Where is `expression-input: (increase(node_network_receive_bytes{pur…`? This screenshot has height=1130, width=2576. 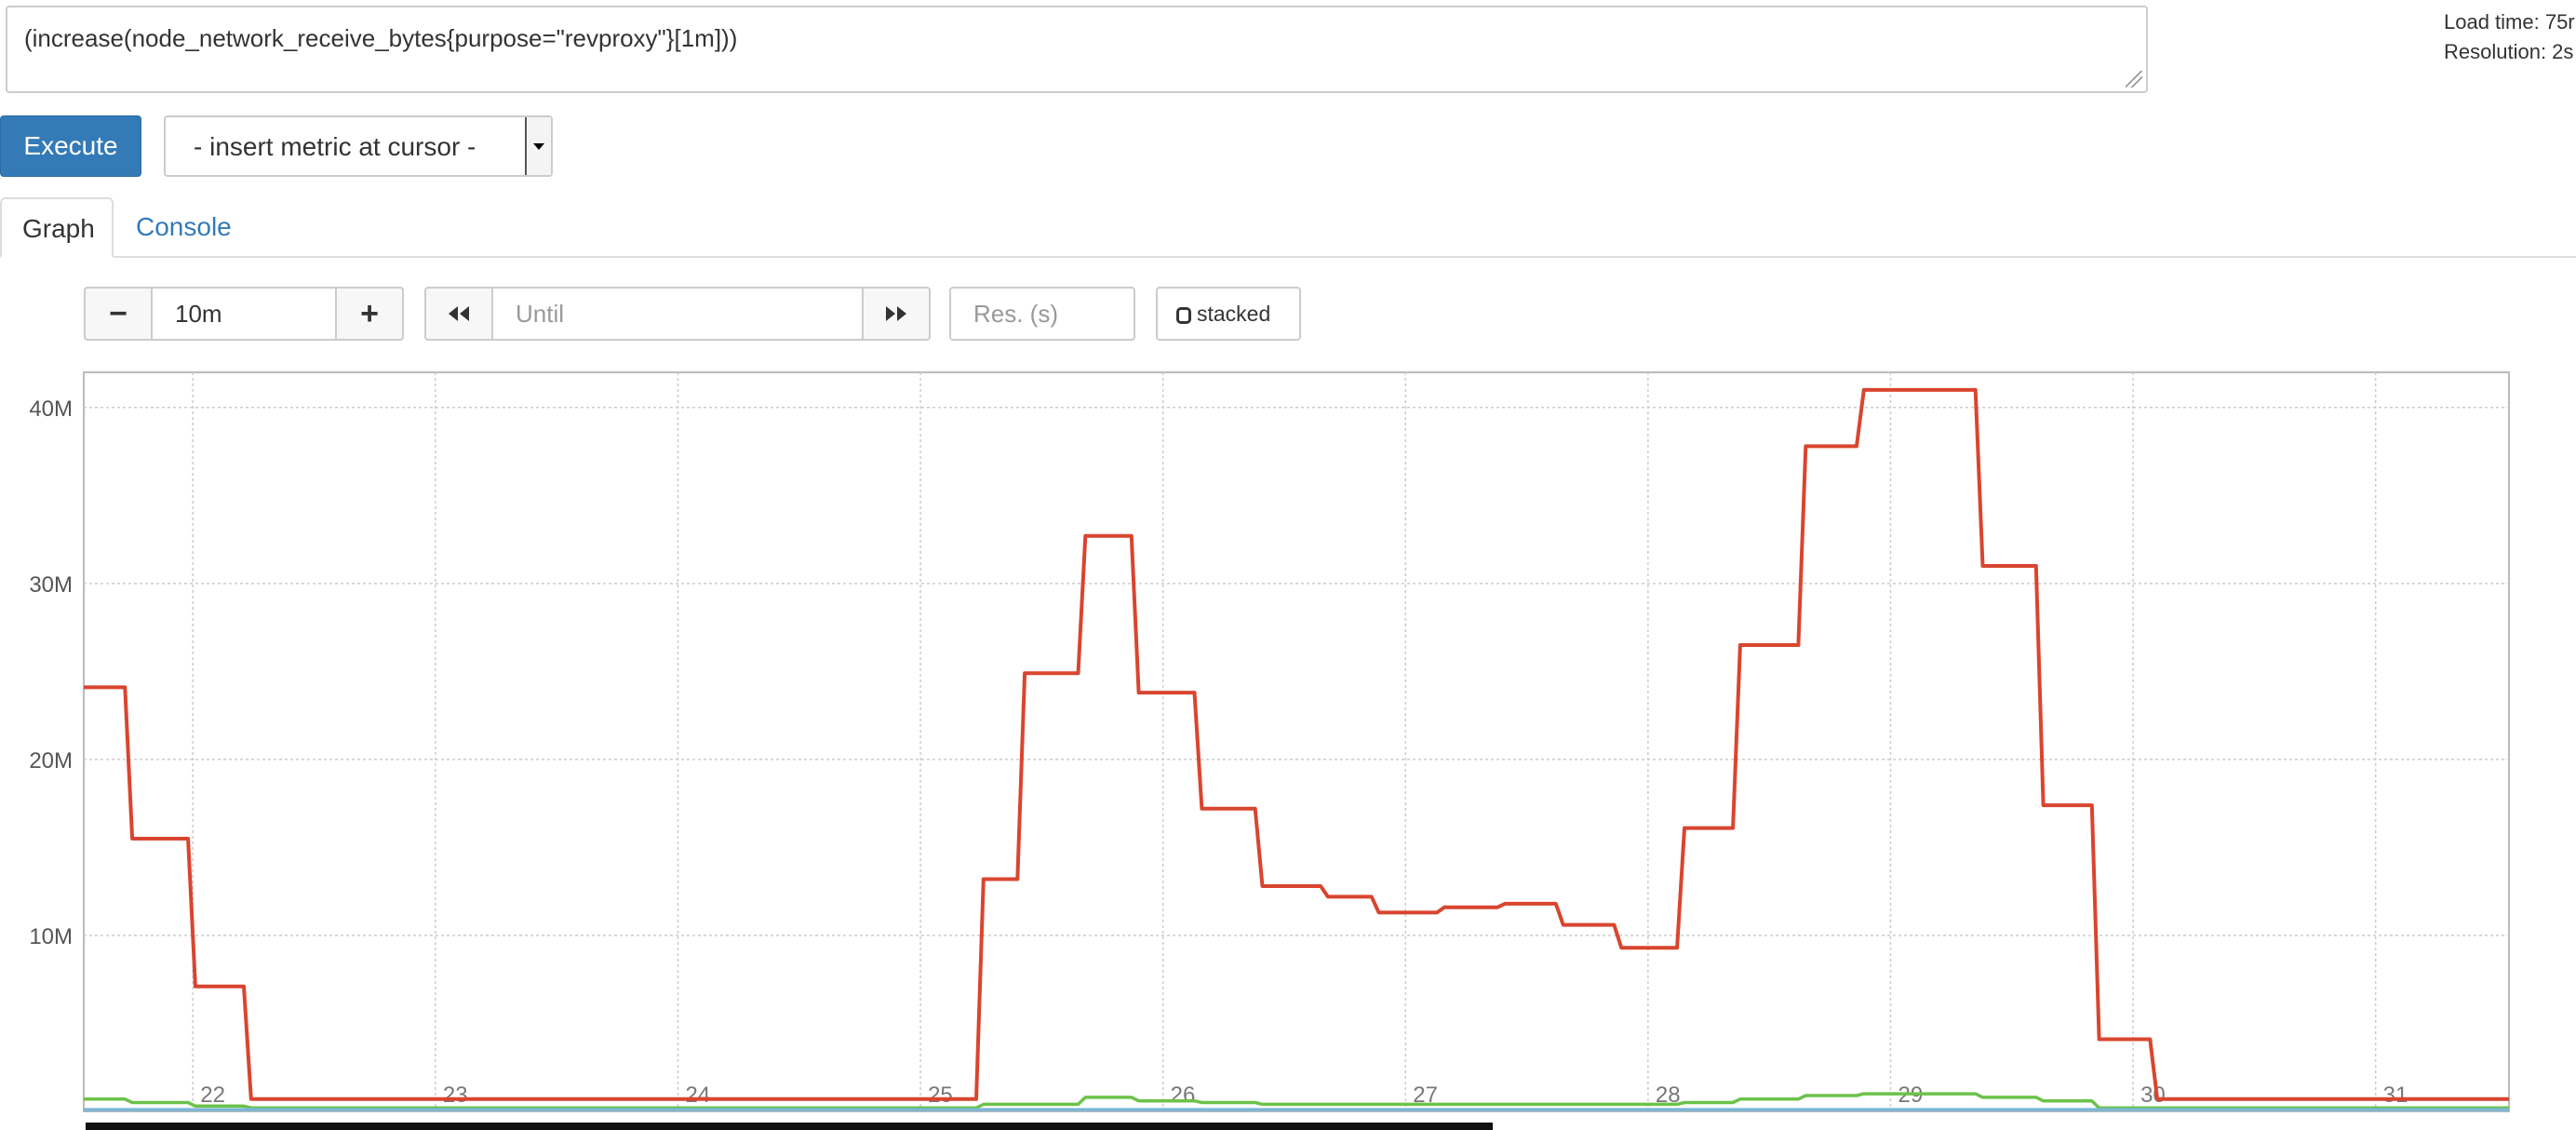
expression-input: (increase(node_network_receive_bytes{pur… is located at coordinates (1077, 49).